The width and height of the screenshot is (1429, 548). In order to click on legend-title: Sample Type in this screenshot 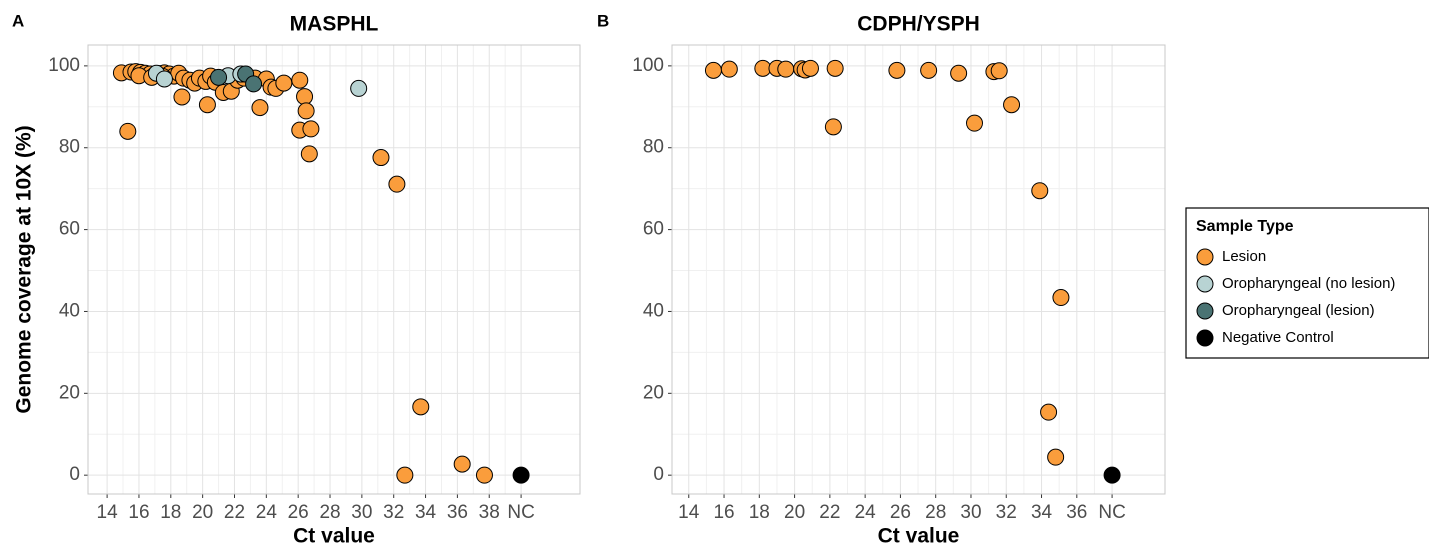, I will do `click(1245, 226)`.